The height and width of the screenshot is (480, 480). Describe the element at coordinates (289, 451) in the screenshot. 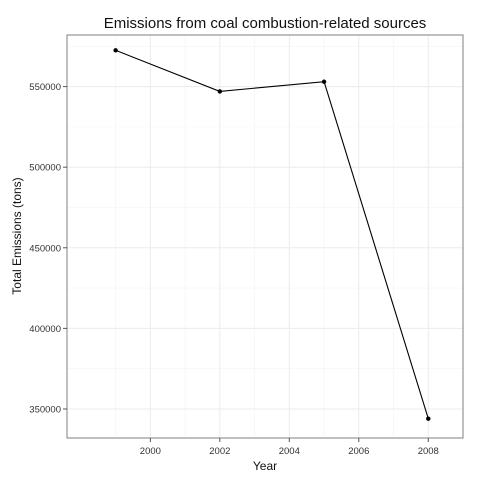

I see `x-tick-label: 2004` at that location.